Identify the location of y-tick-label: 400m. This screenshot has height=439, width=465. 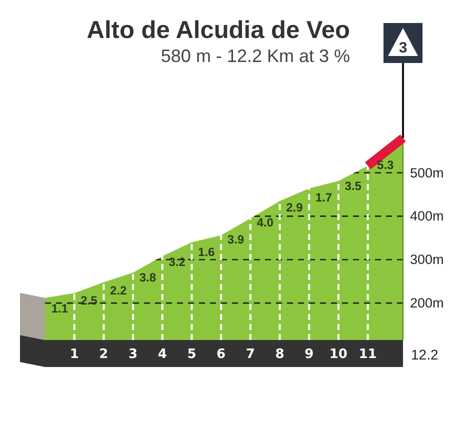
(427, 216).